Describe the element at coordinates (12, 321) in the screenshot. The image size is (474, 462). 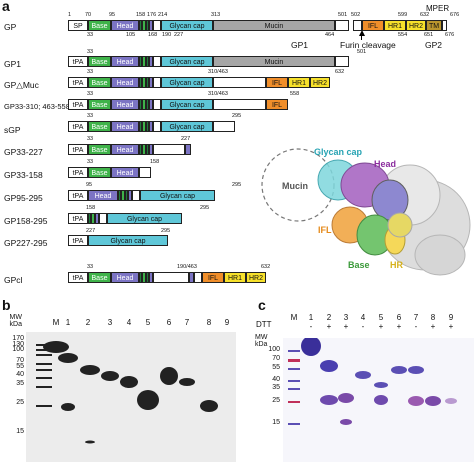
I see `gel-b-mw-label: MW kDa` at that location.